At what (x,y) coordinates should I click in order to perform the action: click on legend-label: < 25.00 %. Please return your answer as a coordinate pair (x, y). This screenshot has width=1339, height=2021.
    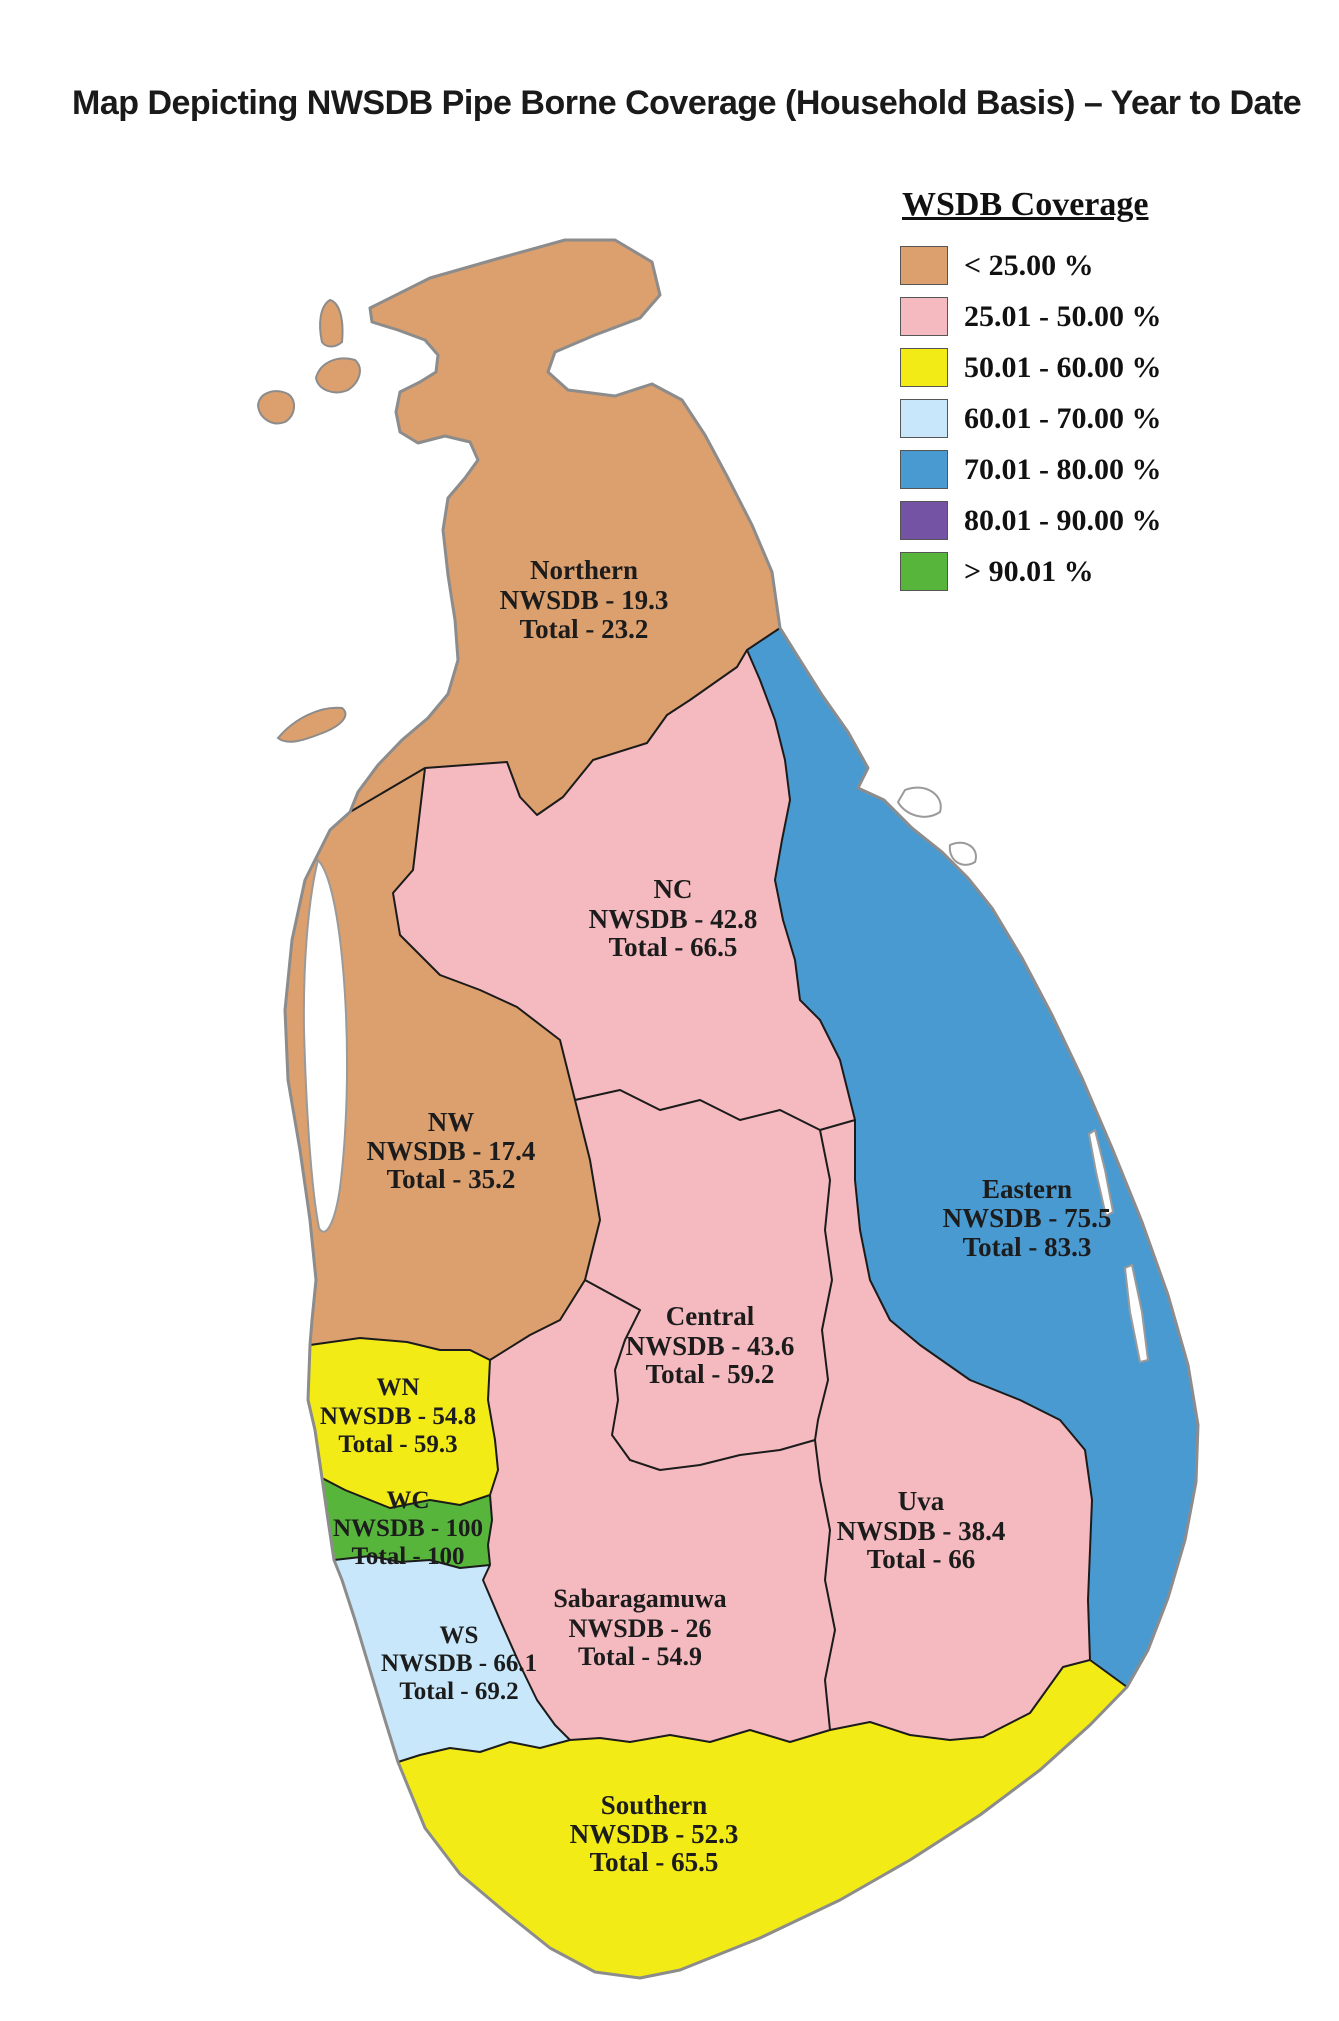
    Looking at the image, I should click on (1029, 265).